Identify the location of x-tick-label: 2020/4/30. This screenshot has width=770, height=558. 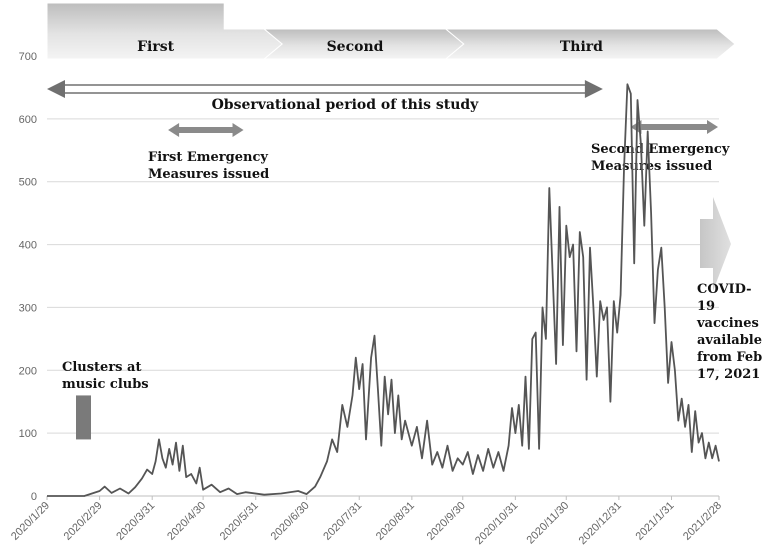
(186, 521).